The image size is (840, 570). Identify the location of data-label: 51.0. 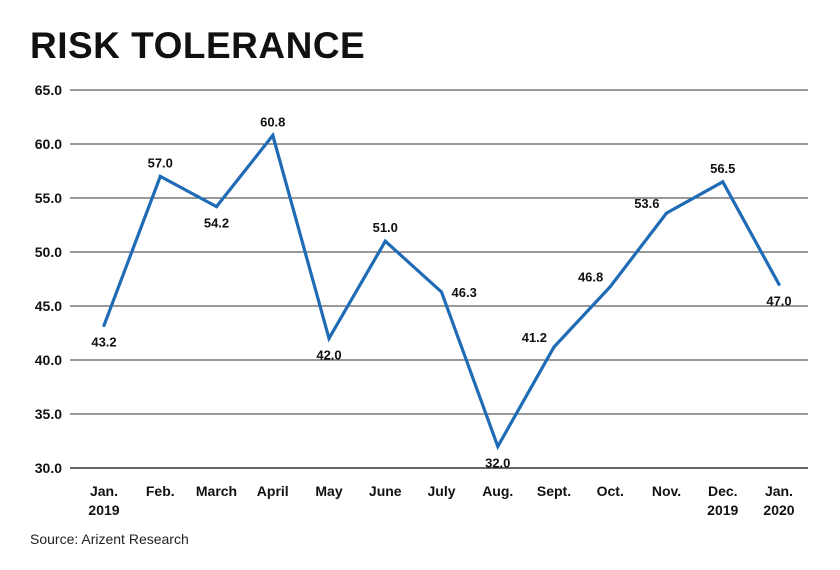
(385, 227).